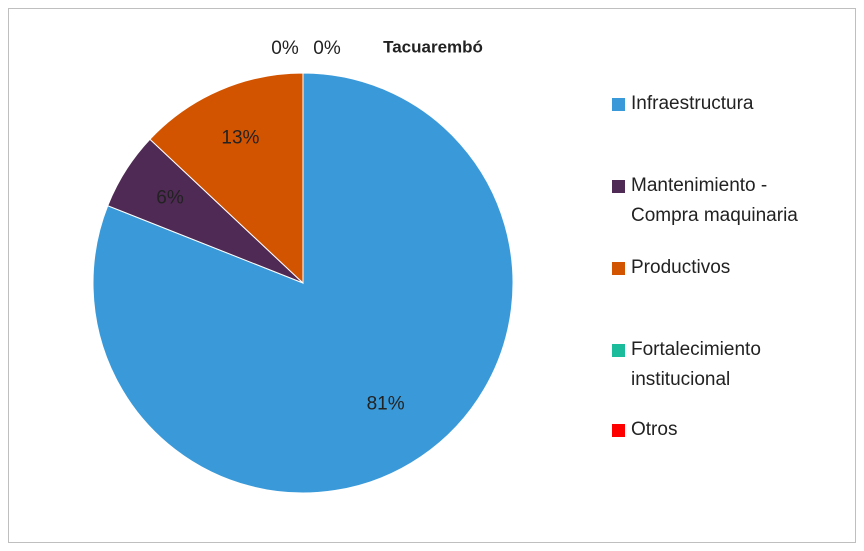 Image resolution: width=864 pixels, height=551 pixels. Describe the element at coordinates (681, 267) in the screenshot. I see `legend-label: Productivos` at that location.